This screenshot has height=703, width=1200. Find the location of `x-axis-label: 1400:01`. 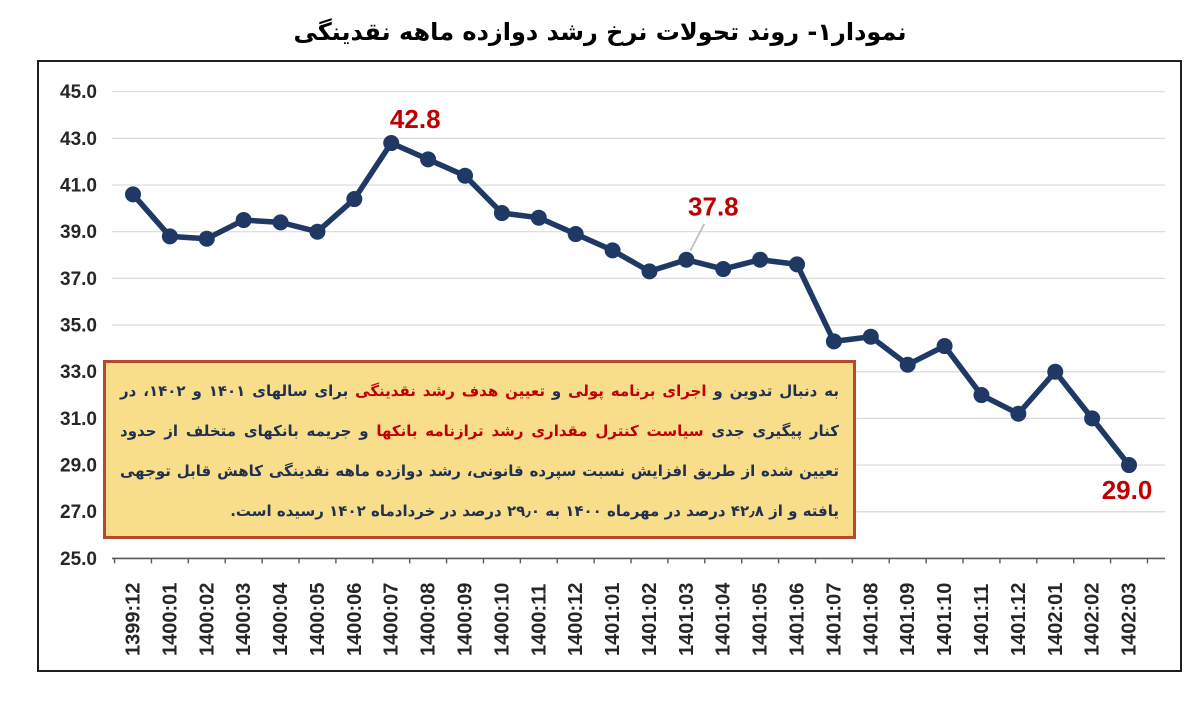

x-axis-label: 1400:01 is located at coordinates (170, 619).